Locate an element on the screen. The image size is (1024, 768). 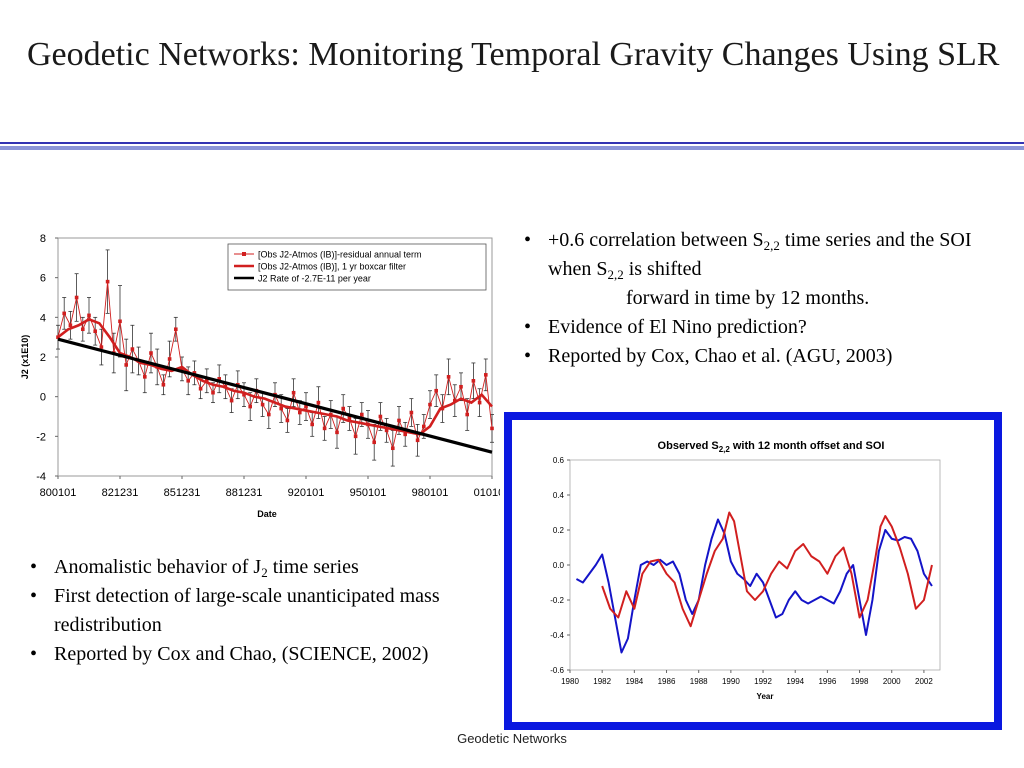
y-tick-label: -4 is located at coordinates (41, 477).